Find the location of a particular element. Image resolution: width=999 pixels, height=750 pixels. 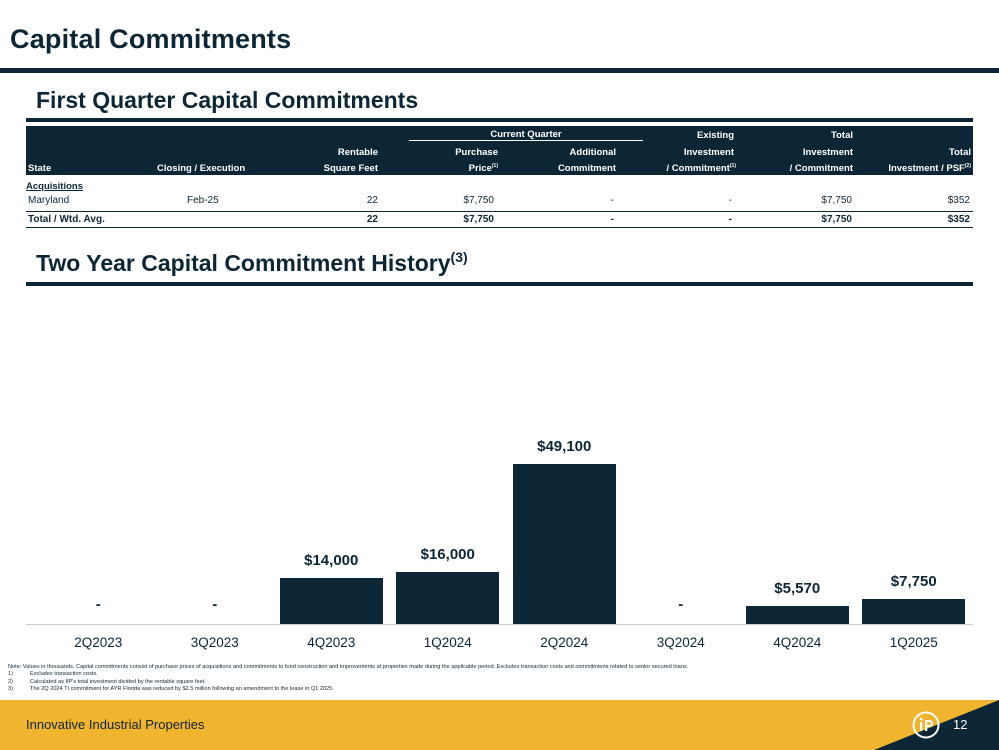

tick-label-2Q2024: 2Q2024 is located at coordinates (564, 642).